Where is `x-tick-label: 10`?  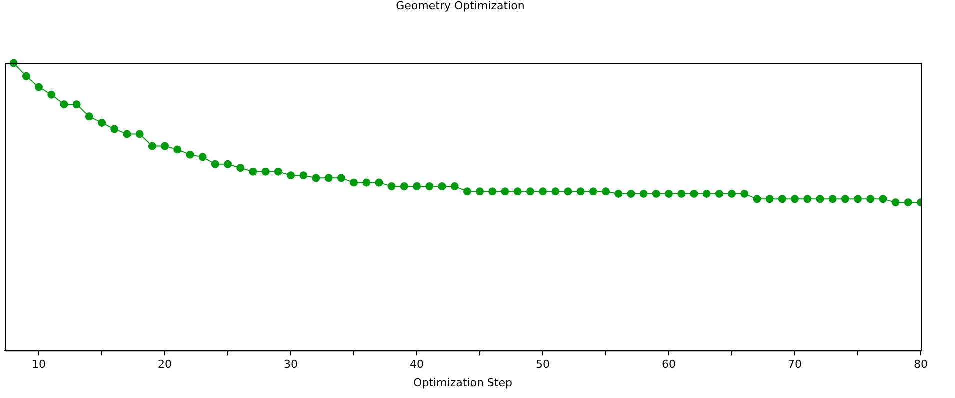 x-tick-label: 10 is located at coordinates (39, 365).